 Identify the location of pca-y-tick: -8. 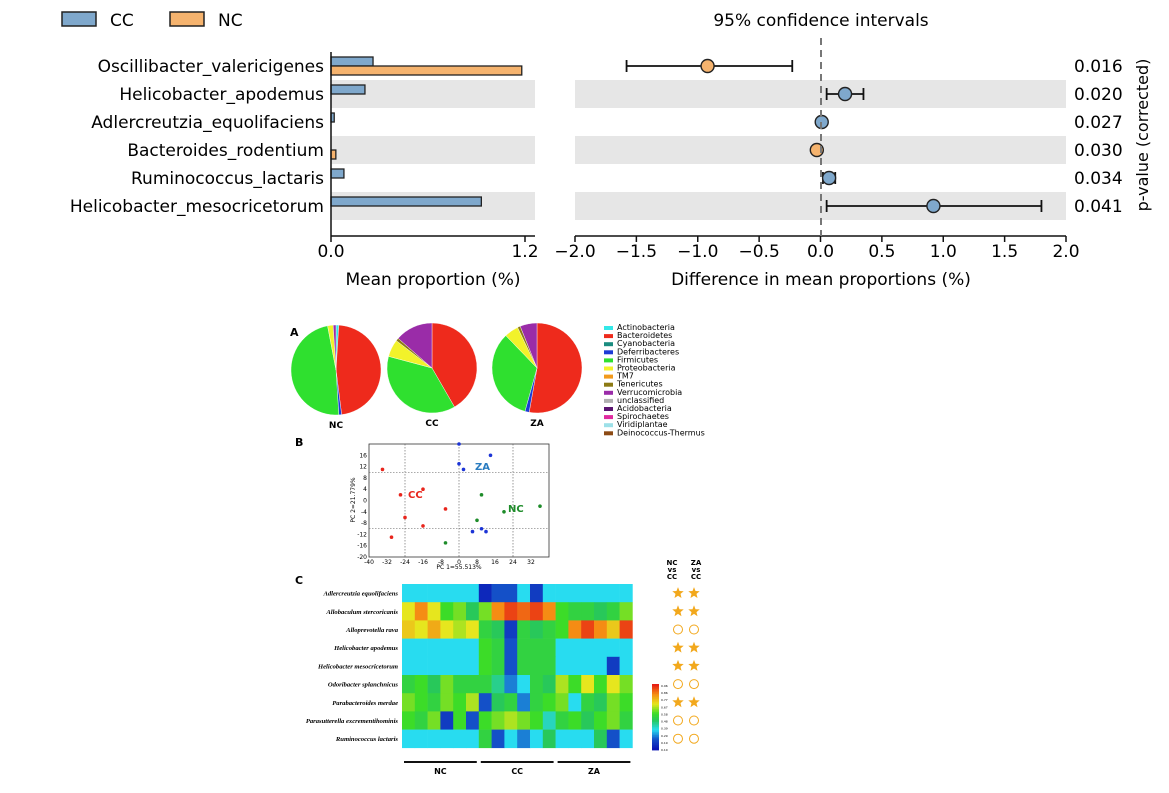
(364, 523).